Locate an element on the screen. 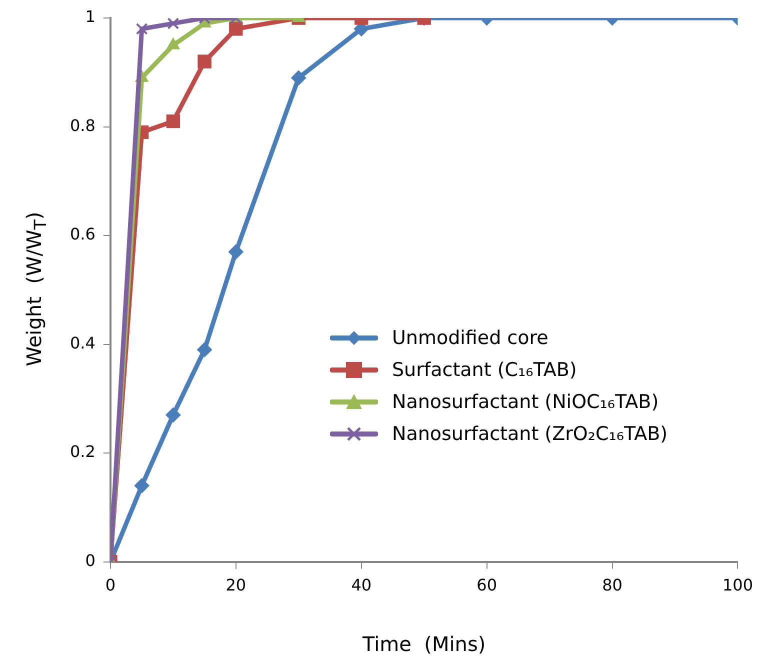 This screenshot has width=761, height=666. legend-label: Nanosurfactant (NiOC₁₆TAB) is located at coordinates (525, 402).